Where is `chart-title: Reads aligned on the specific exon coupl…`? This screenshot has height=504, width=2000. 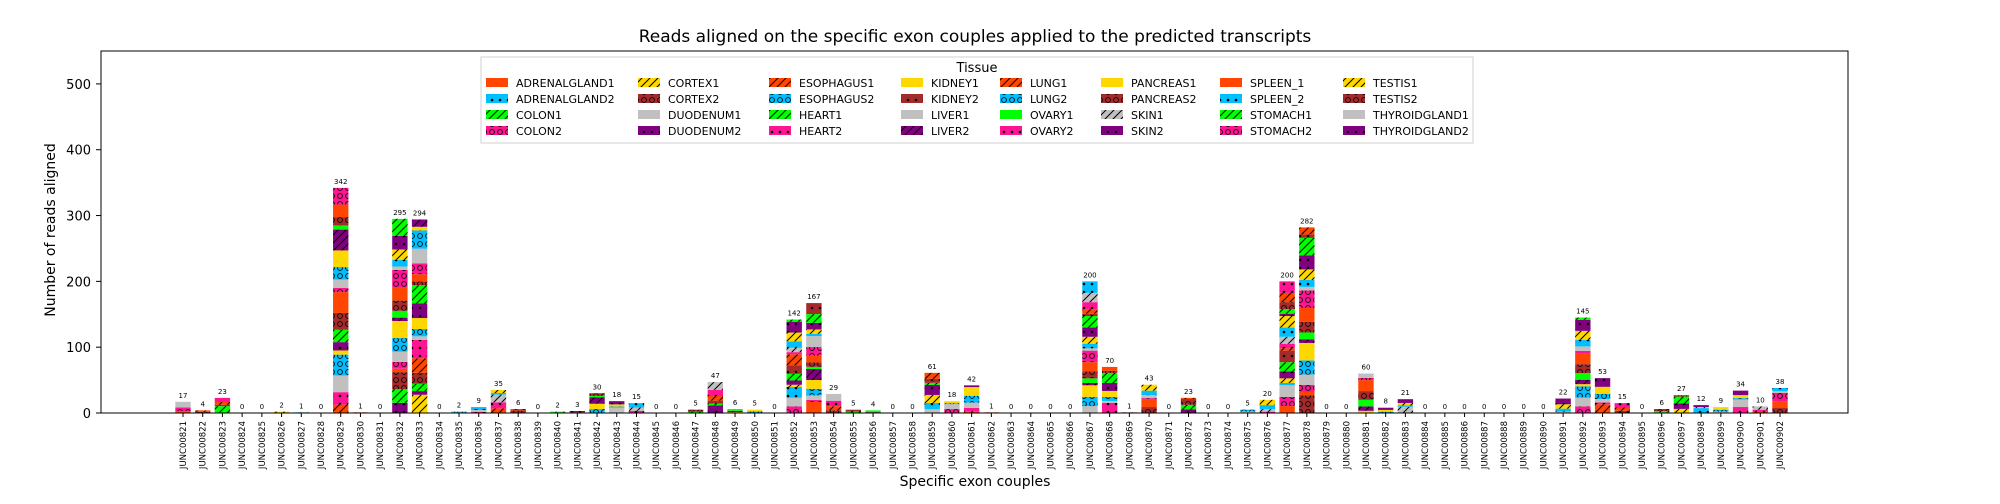
chart-title: Reads aligned on the specific exon coupl… is located at coordinates (975, 37).